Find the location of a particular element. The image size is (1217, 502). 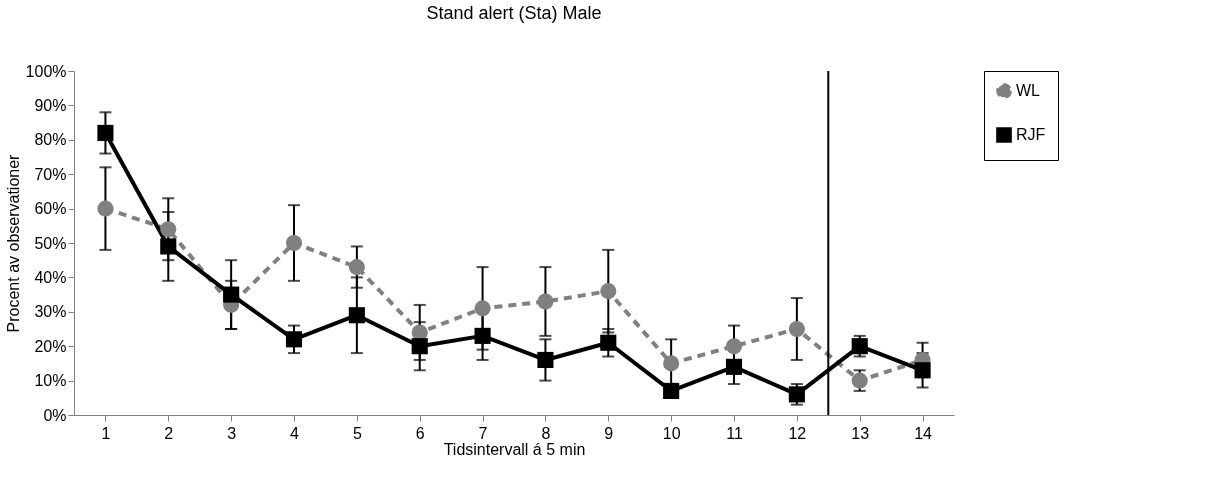

x-axis-title: Tidsintervall á 5 min is located at coordinates (514, 449).